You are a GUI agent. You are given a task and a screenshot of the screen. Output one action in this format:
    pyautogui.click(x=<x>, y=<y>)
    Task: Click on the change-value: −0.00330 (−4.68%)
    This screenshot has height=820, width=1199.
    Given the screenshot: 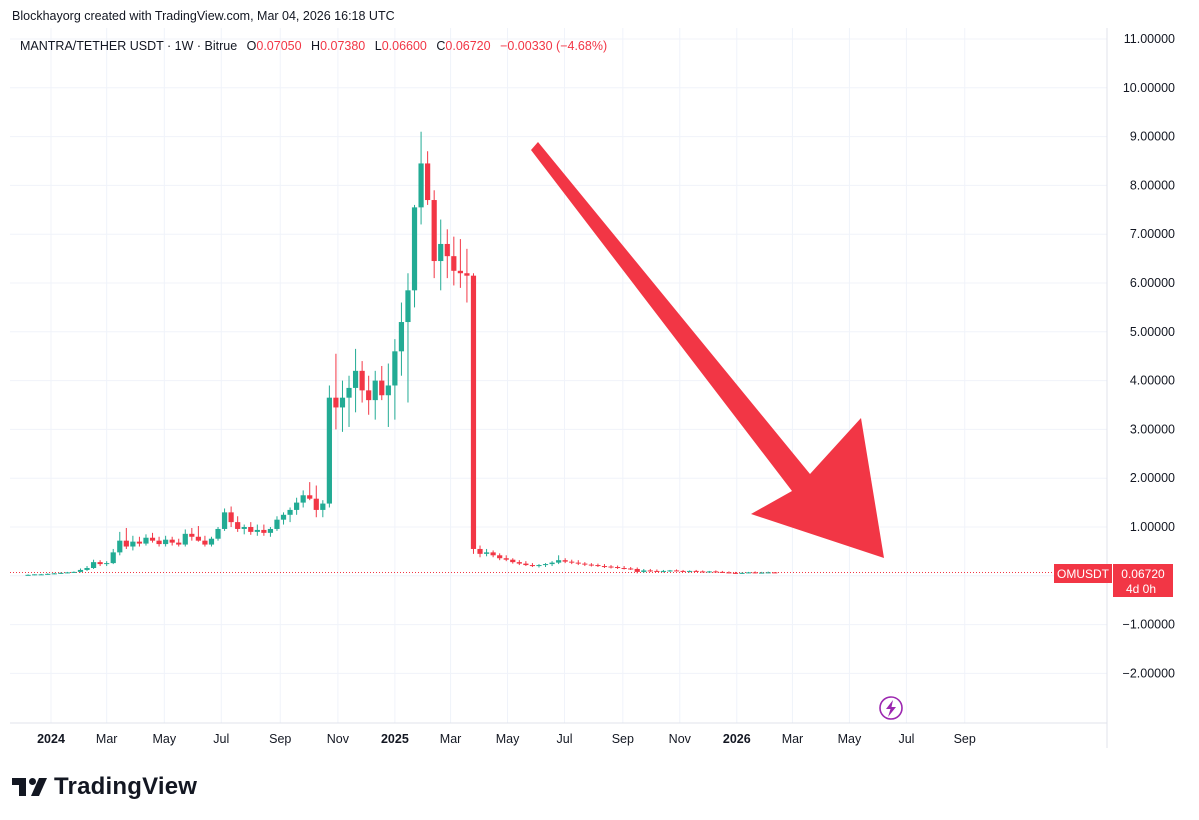 What is the action you would take?
    pyautogui.click(x=554, y=46)
    